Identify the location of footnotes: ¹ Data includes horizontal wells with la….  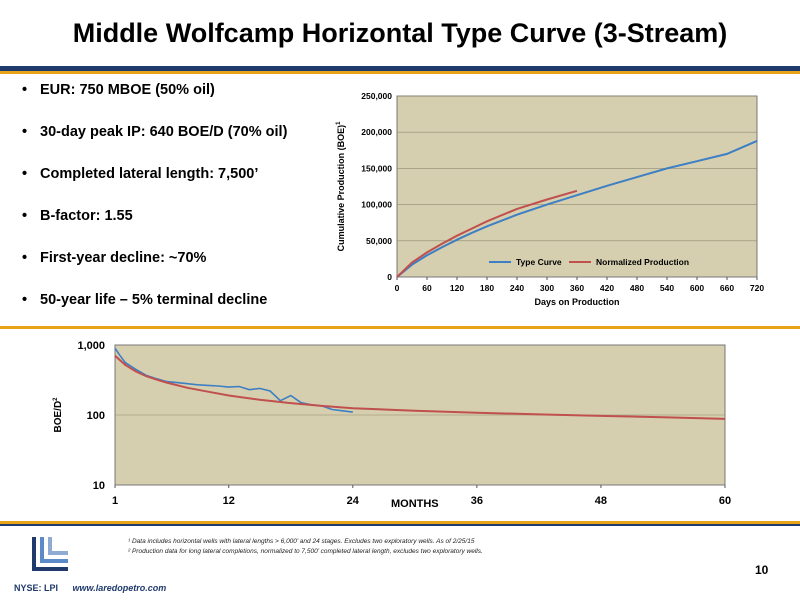
(305, 547).